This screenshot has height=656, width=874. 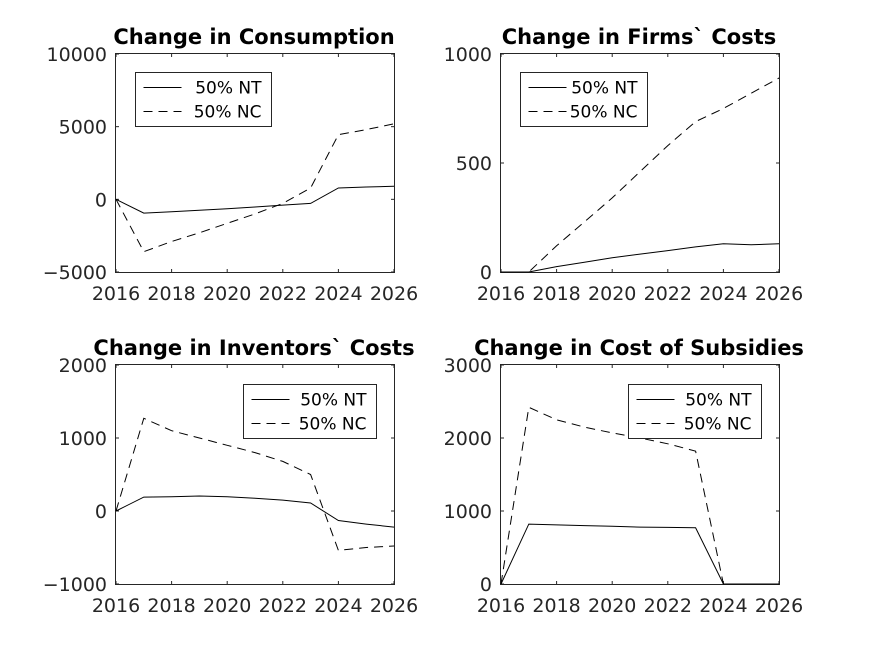 I want to click on y-tick-label: 10000, so click(x=77, y=55).